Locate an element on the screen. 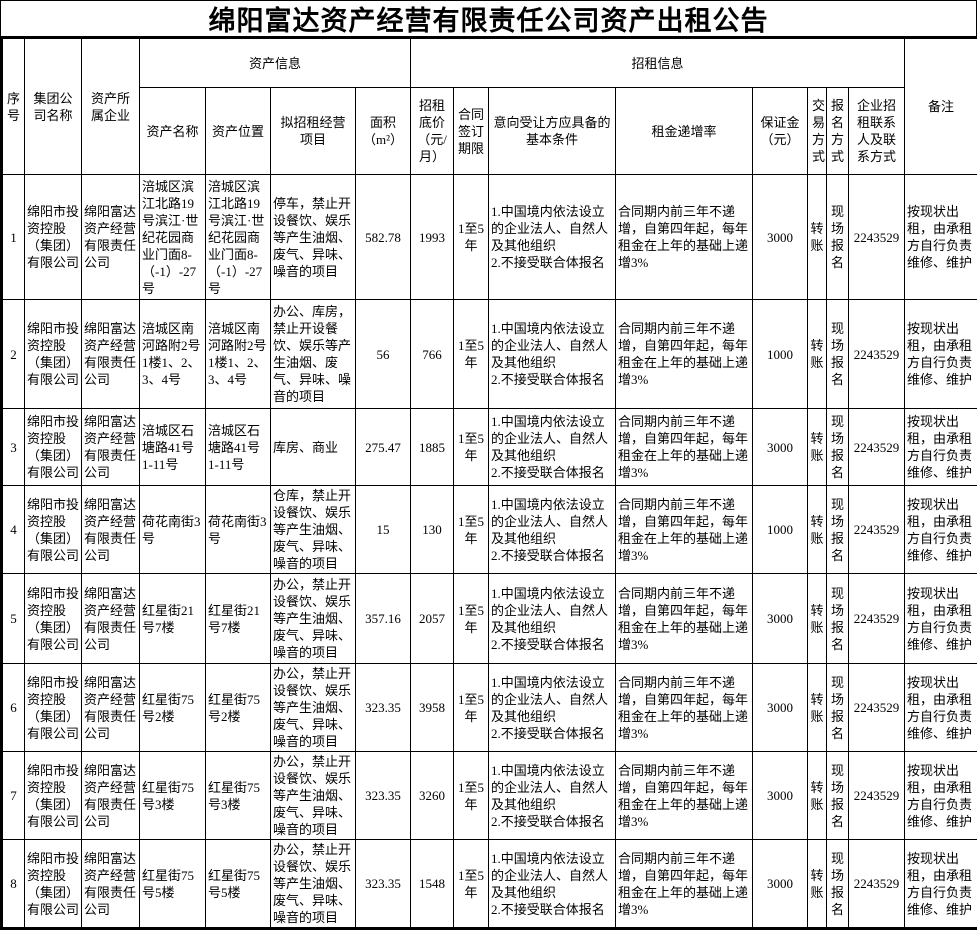 Image resolution: width=977 pixels, height=930 pixels. cell-area: 275.47 is located at coordinates (383, 447).